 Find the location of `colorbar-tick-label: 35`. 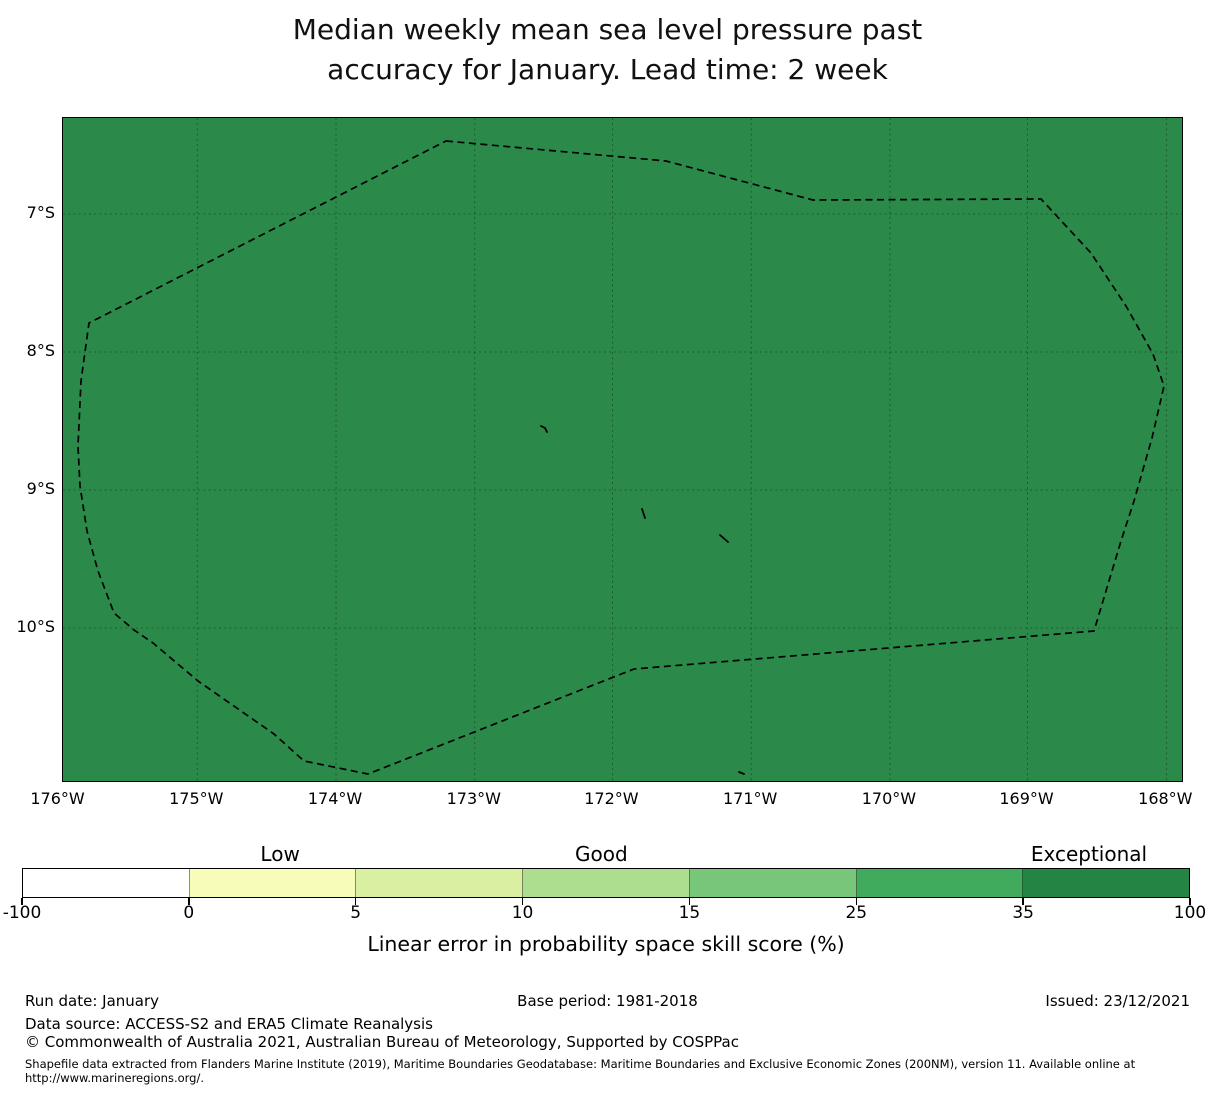

colorbar-tick-label: 35 is located at coordinates (1023, 913).